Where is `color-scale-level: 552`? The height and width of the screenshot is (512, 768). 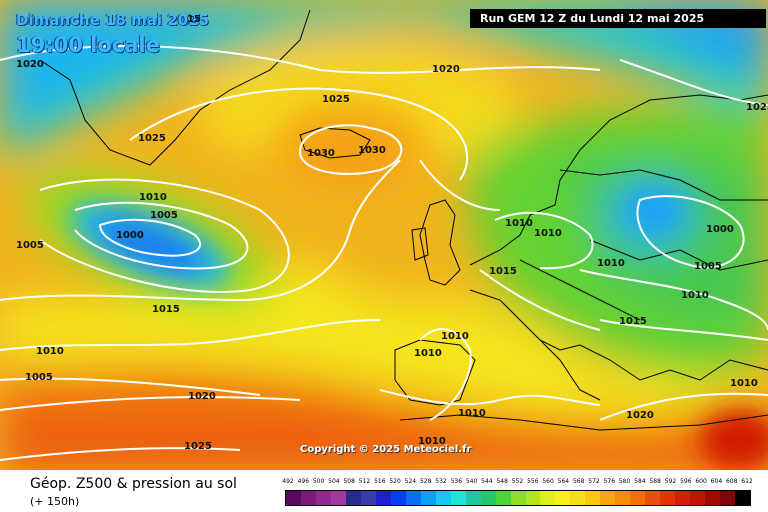 color-scale-level: 552 is located at coordinates (517, 481).